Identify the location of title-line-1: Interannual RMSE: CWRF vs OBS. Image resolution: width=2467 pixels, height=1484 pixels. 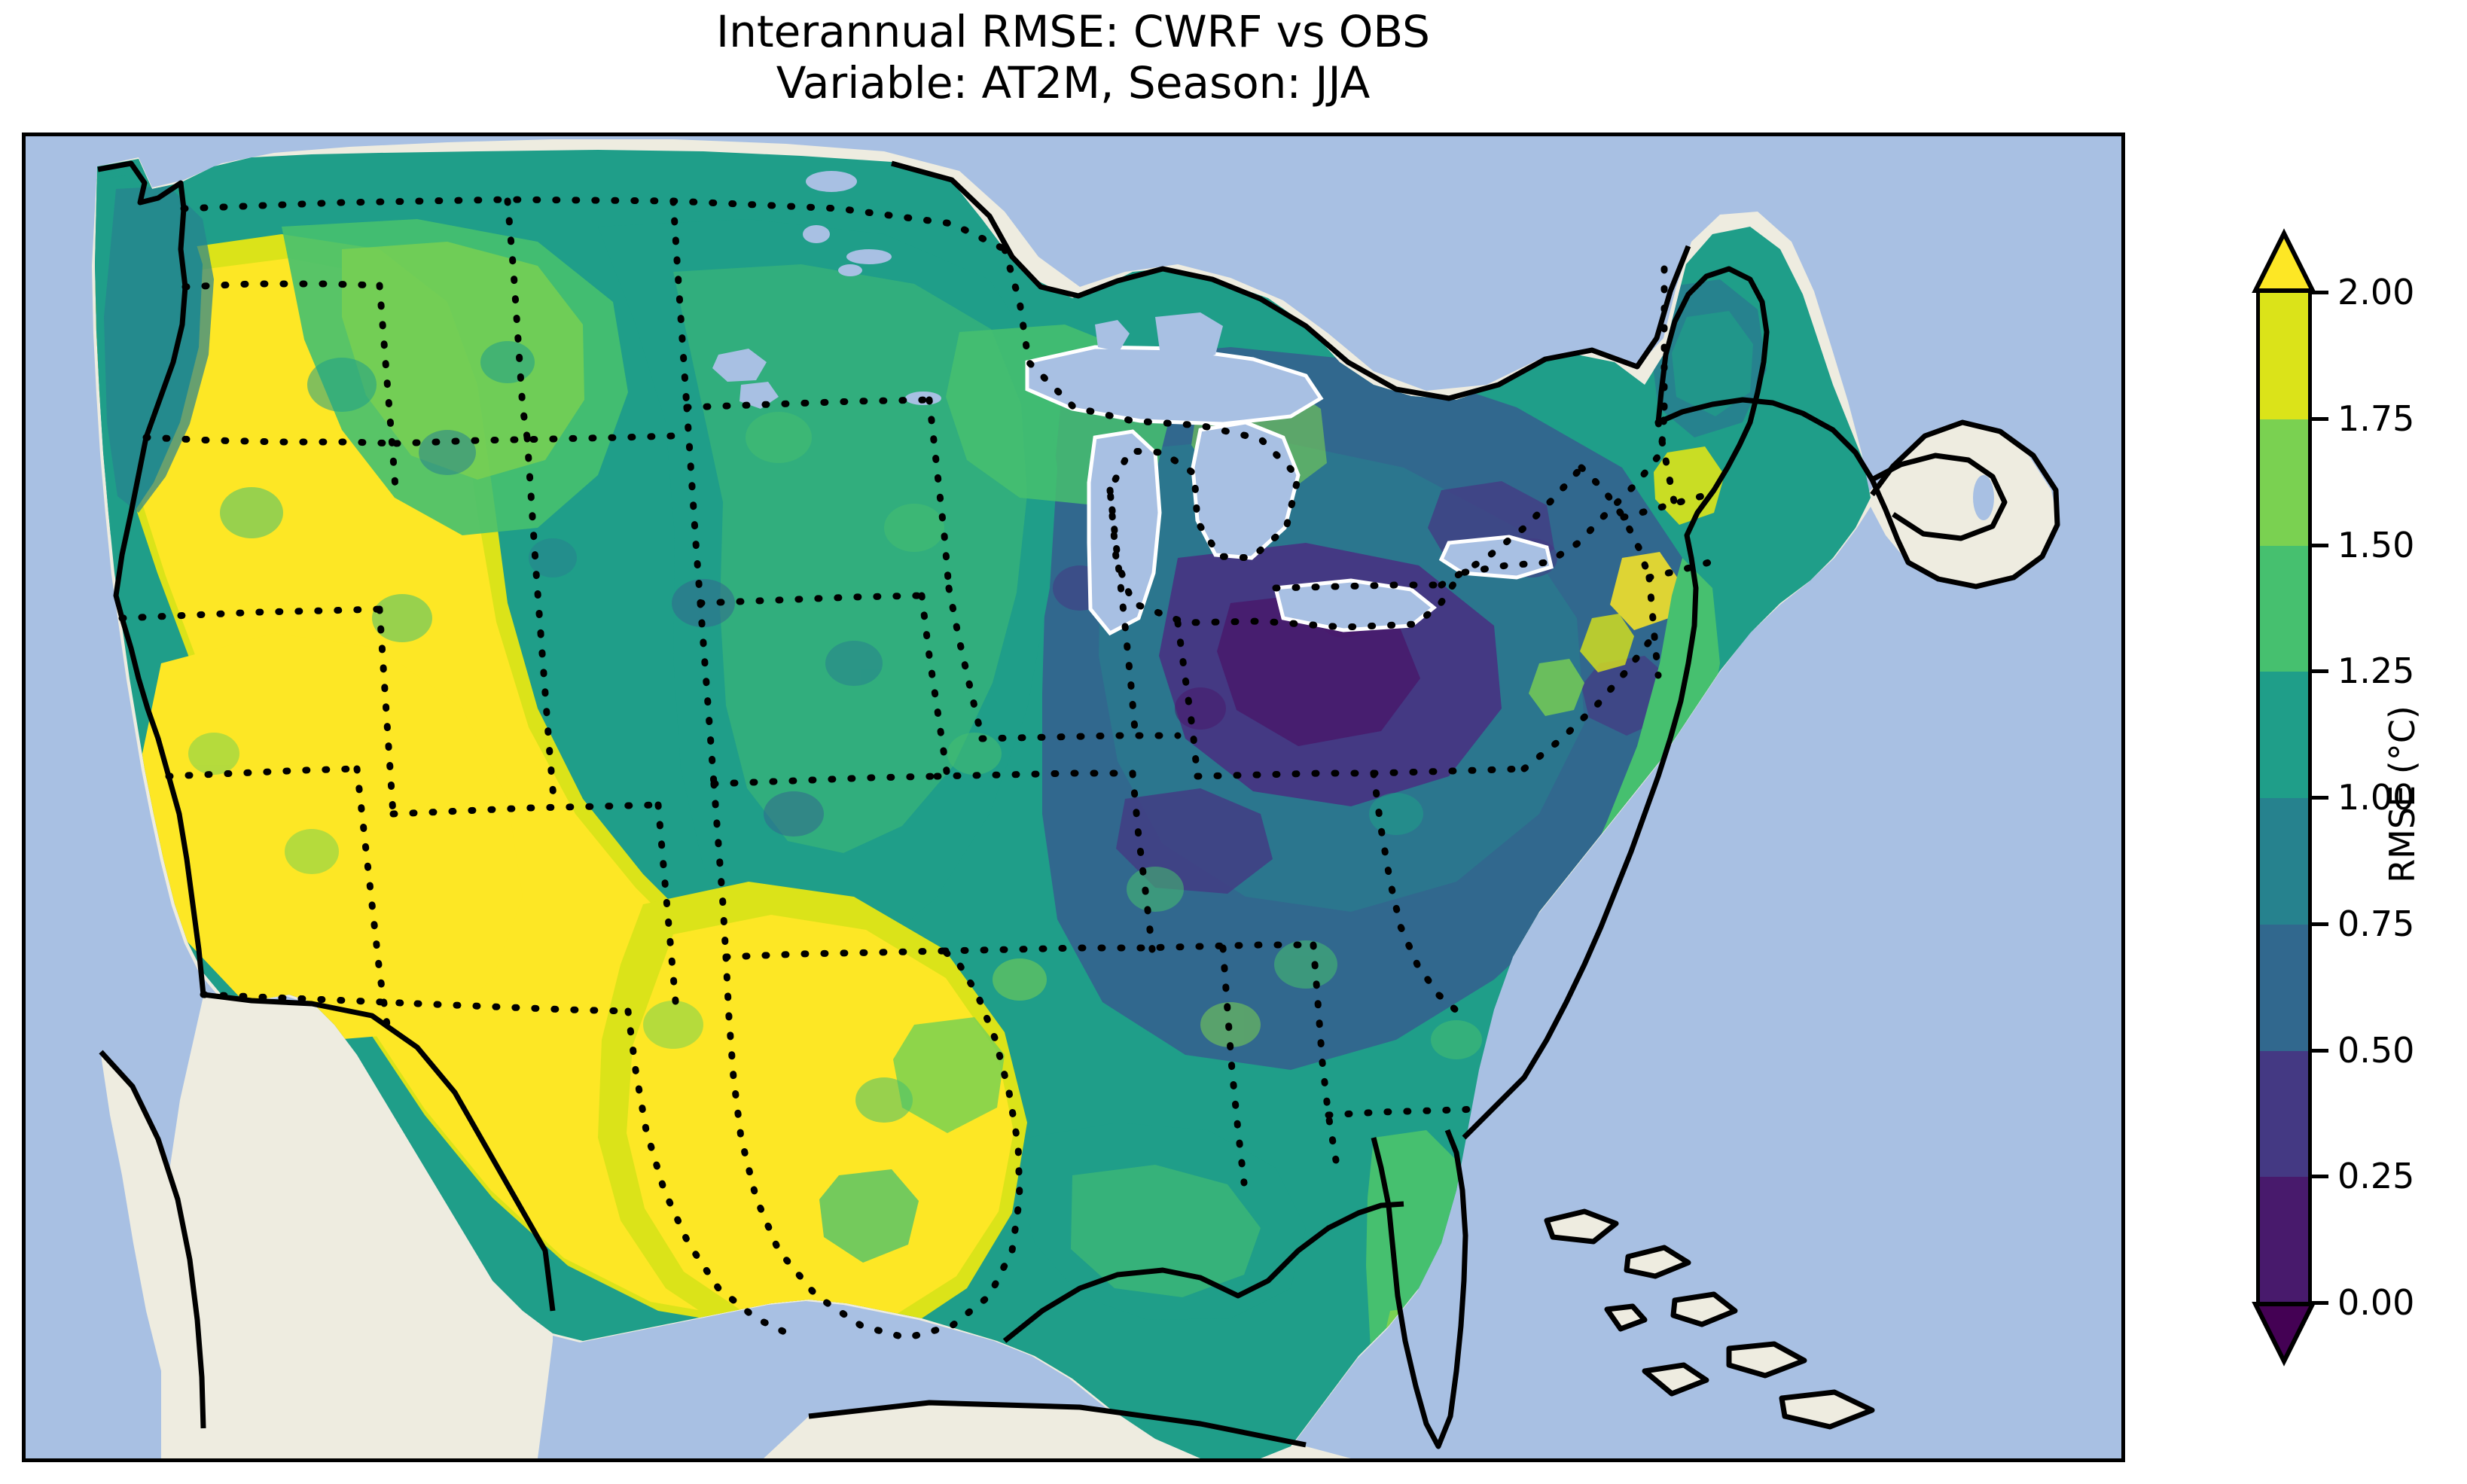
(1073, 31).